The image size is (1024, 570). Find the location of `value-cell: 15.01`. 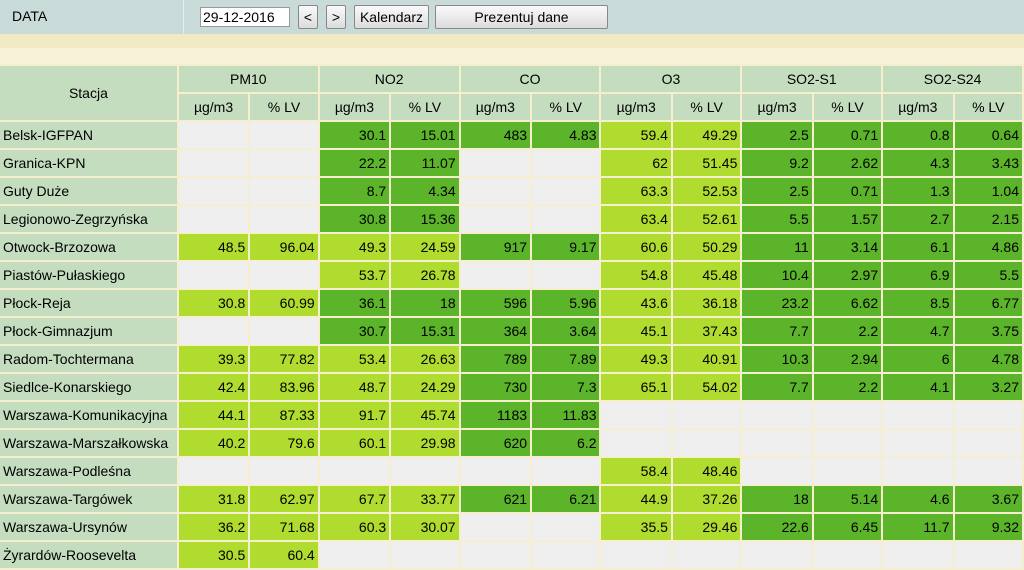

value-cell: 15.01 is located at coordinates (425, 135).